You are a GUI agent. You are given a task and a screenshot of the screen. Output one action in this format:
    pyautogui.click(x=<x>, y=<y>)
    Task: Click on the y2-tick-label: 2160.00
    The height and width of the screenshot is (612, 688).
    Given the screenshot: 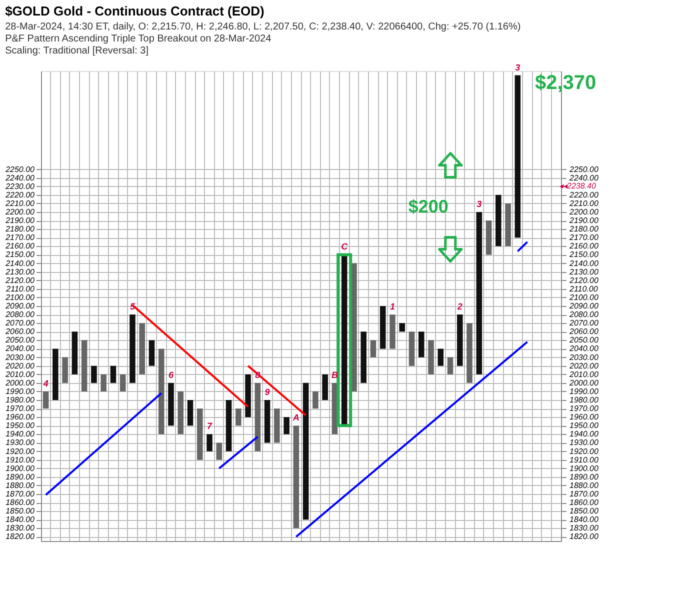 What is the action you would take?
    pyautogui.click(x=583, y=246)
    